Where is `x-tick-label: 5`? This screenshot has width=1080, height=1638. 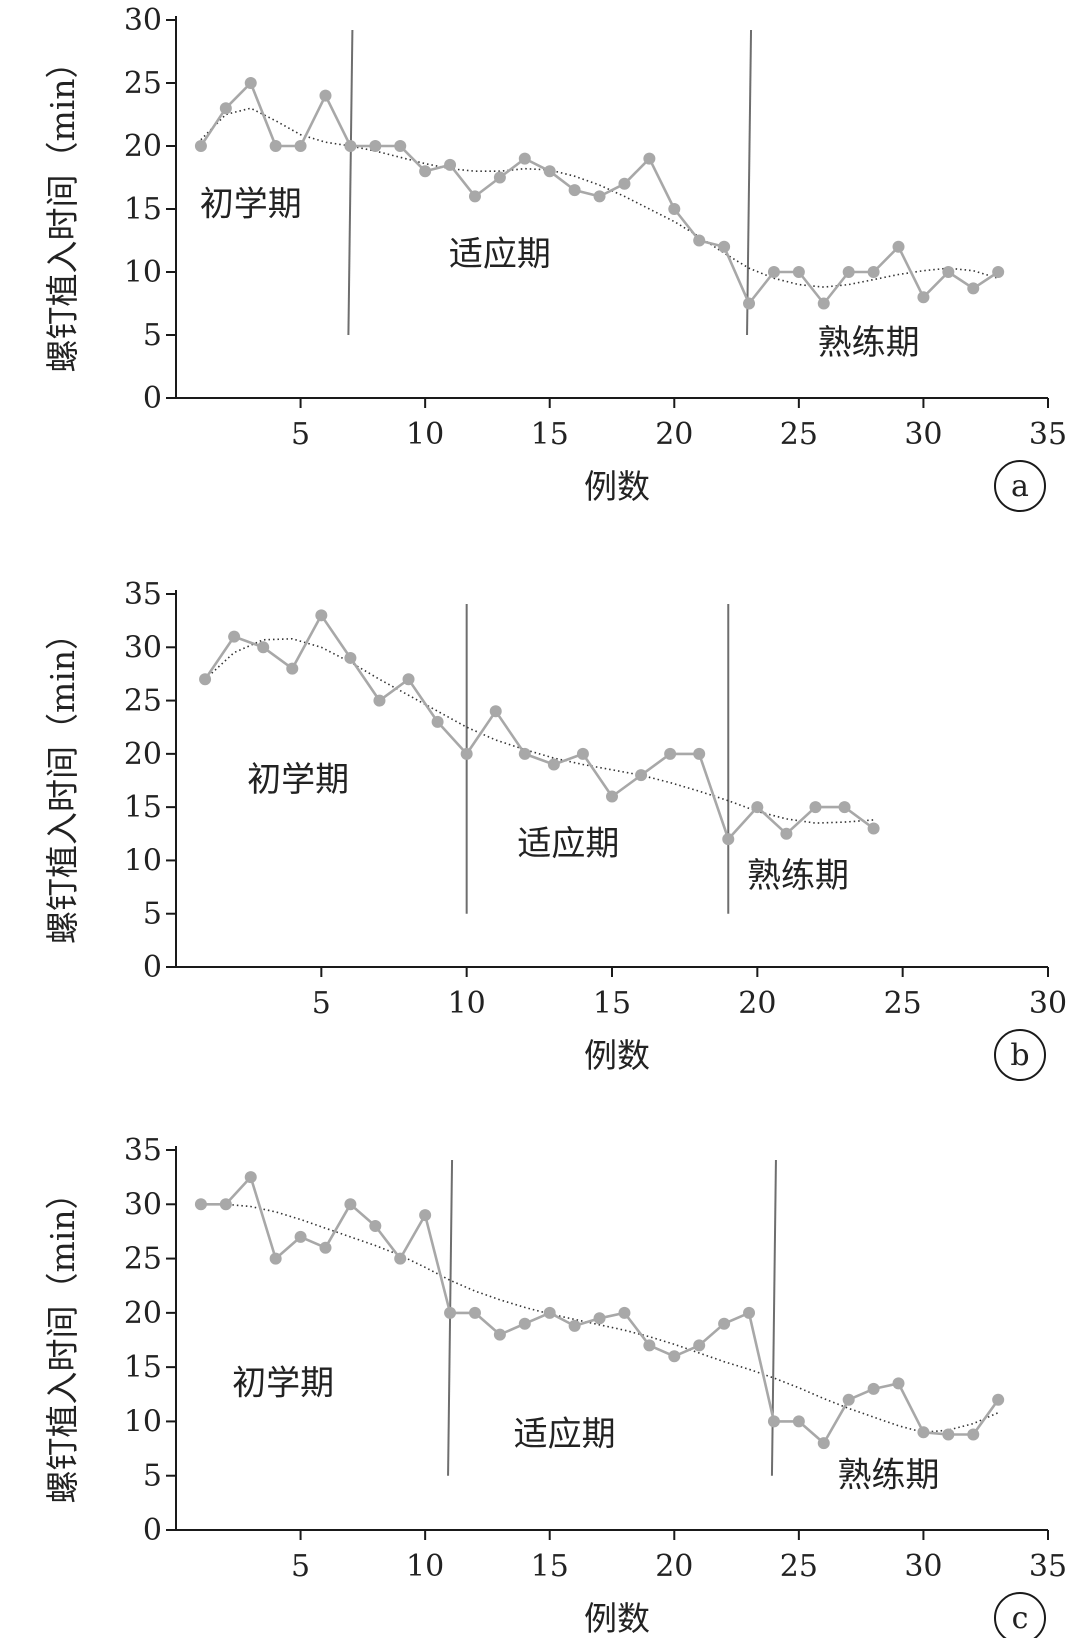 x-tick-label: 5 is located at coordinates (300, 1566).